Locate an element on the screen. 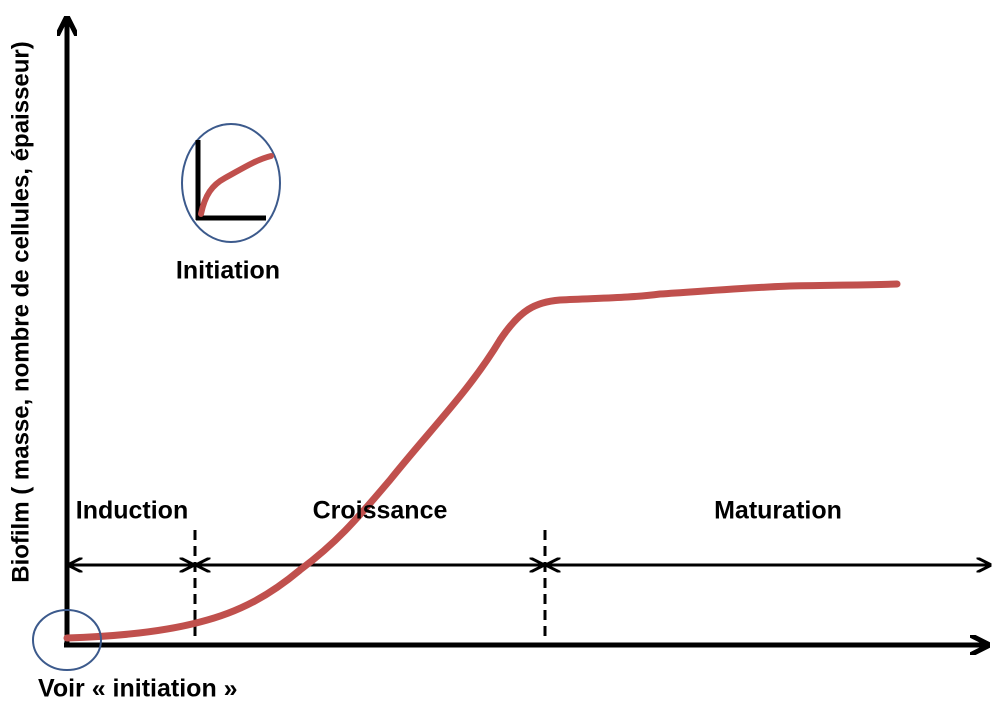 This screenshot has height=703, width=993. phase-label: Maturation is located at coordinates (778, 511).